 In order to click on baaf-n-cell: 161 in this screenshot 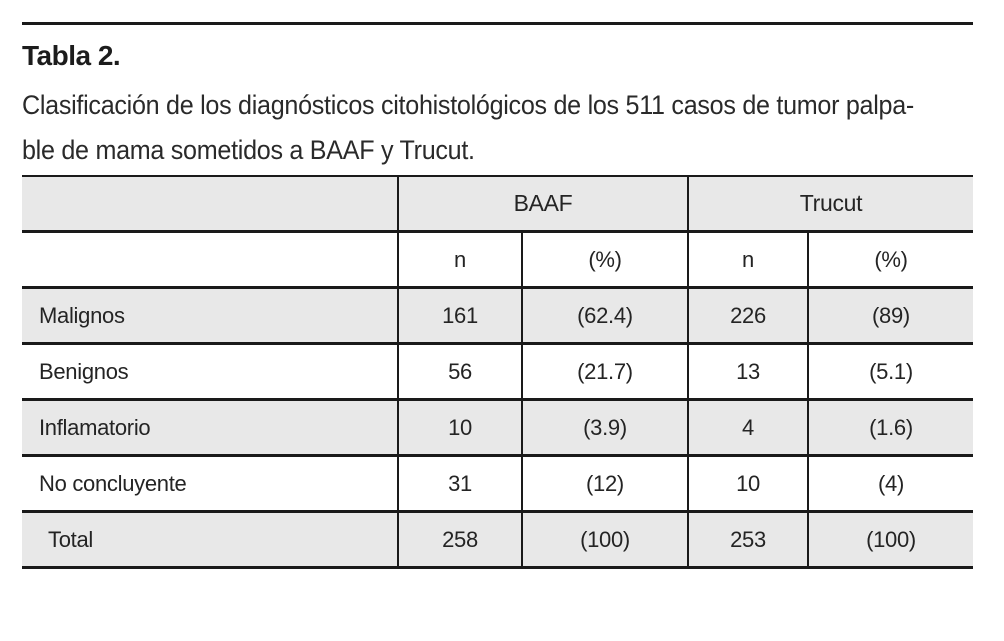, I will do `click(459, 315)`.